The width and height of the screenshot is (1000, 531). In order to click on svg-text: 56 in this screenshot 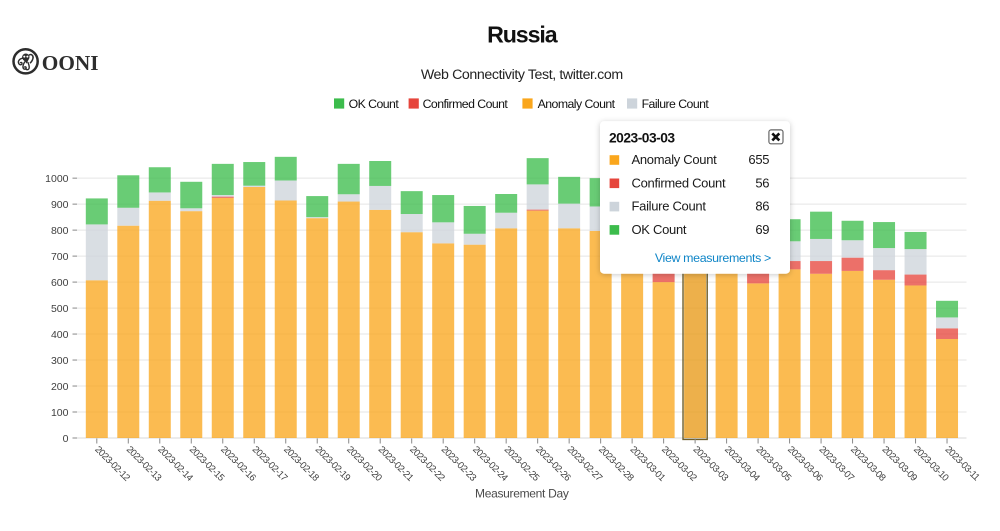, I will do `click(762, 182)`.